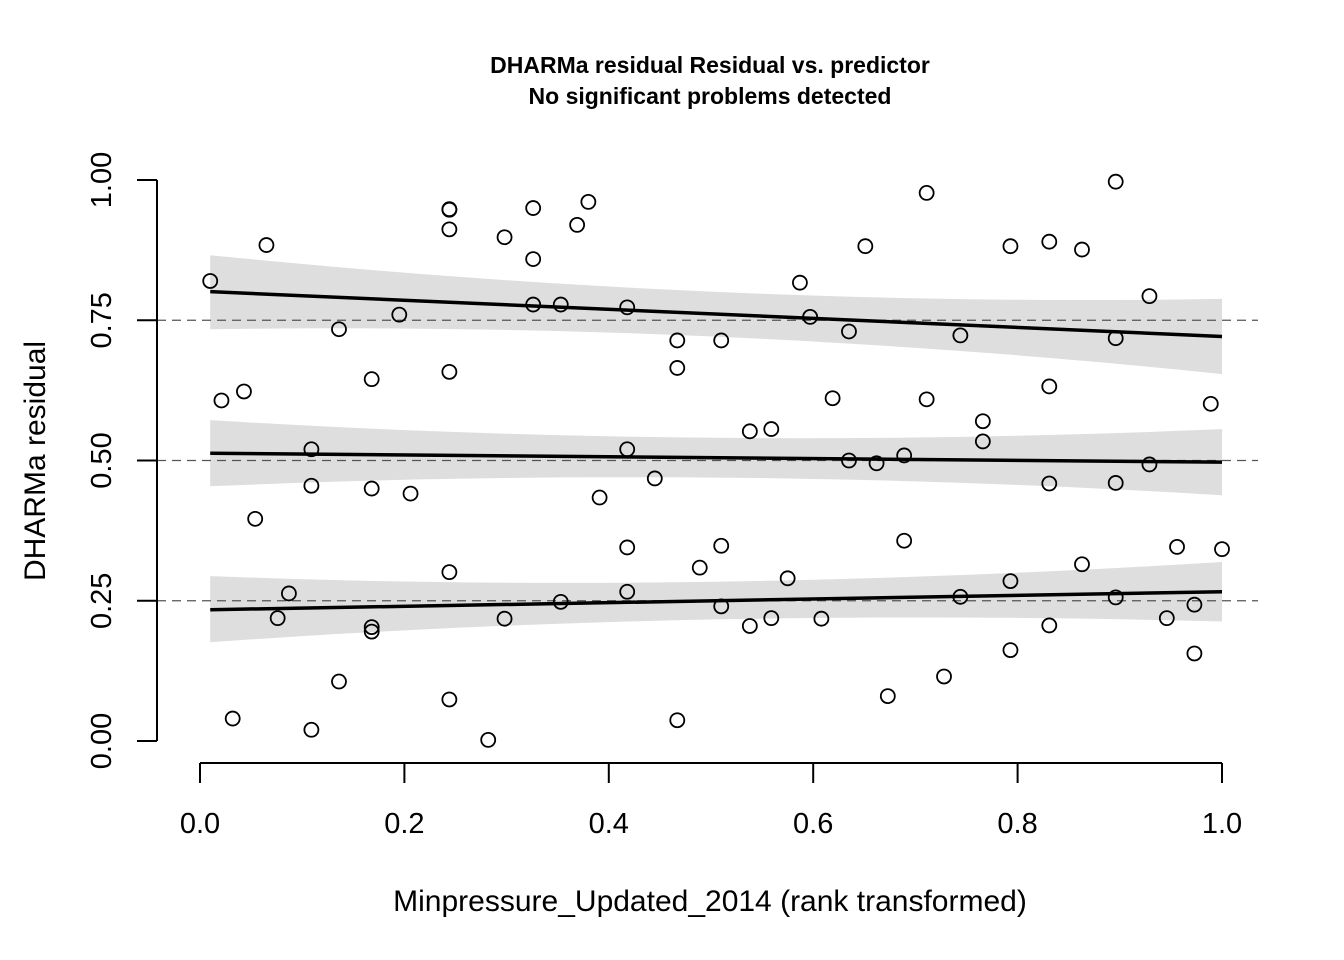  Describe the element at coordinates (710, 65) in the screenshot. I see `chart-title: DHARMa residual Residual vs. predictor` at that location.